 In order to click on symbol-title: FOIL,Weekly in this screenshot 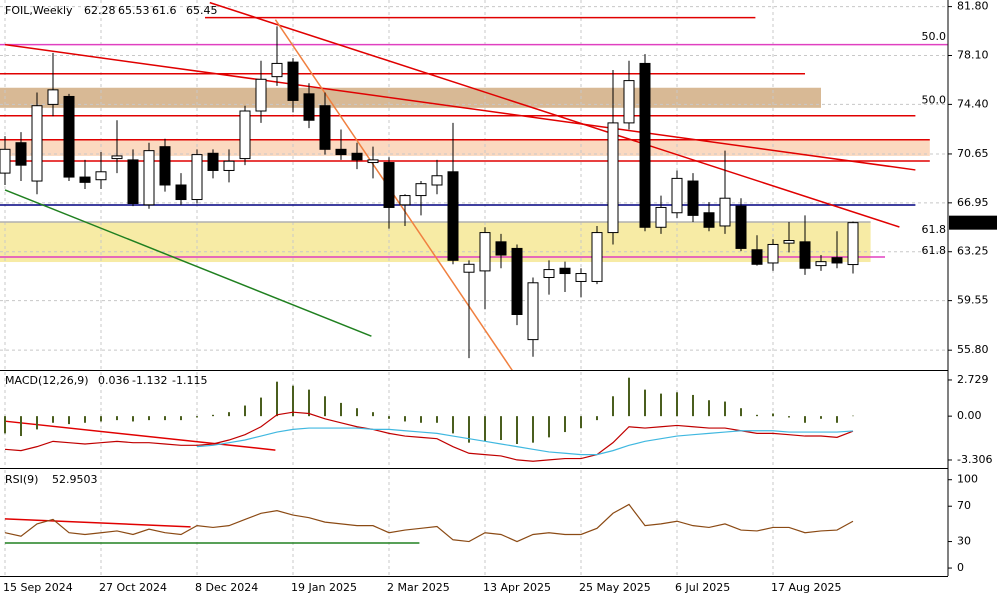, I will do `click(39, 10)`.